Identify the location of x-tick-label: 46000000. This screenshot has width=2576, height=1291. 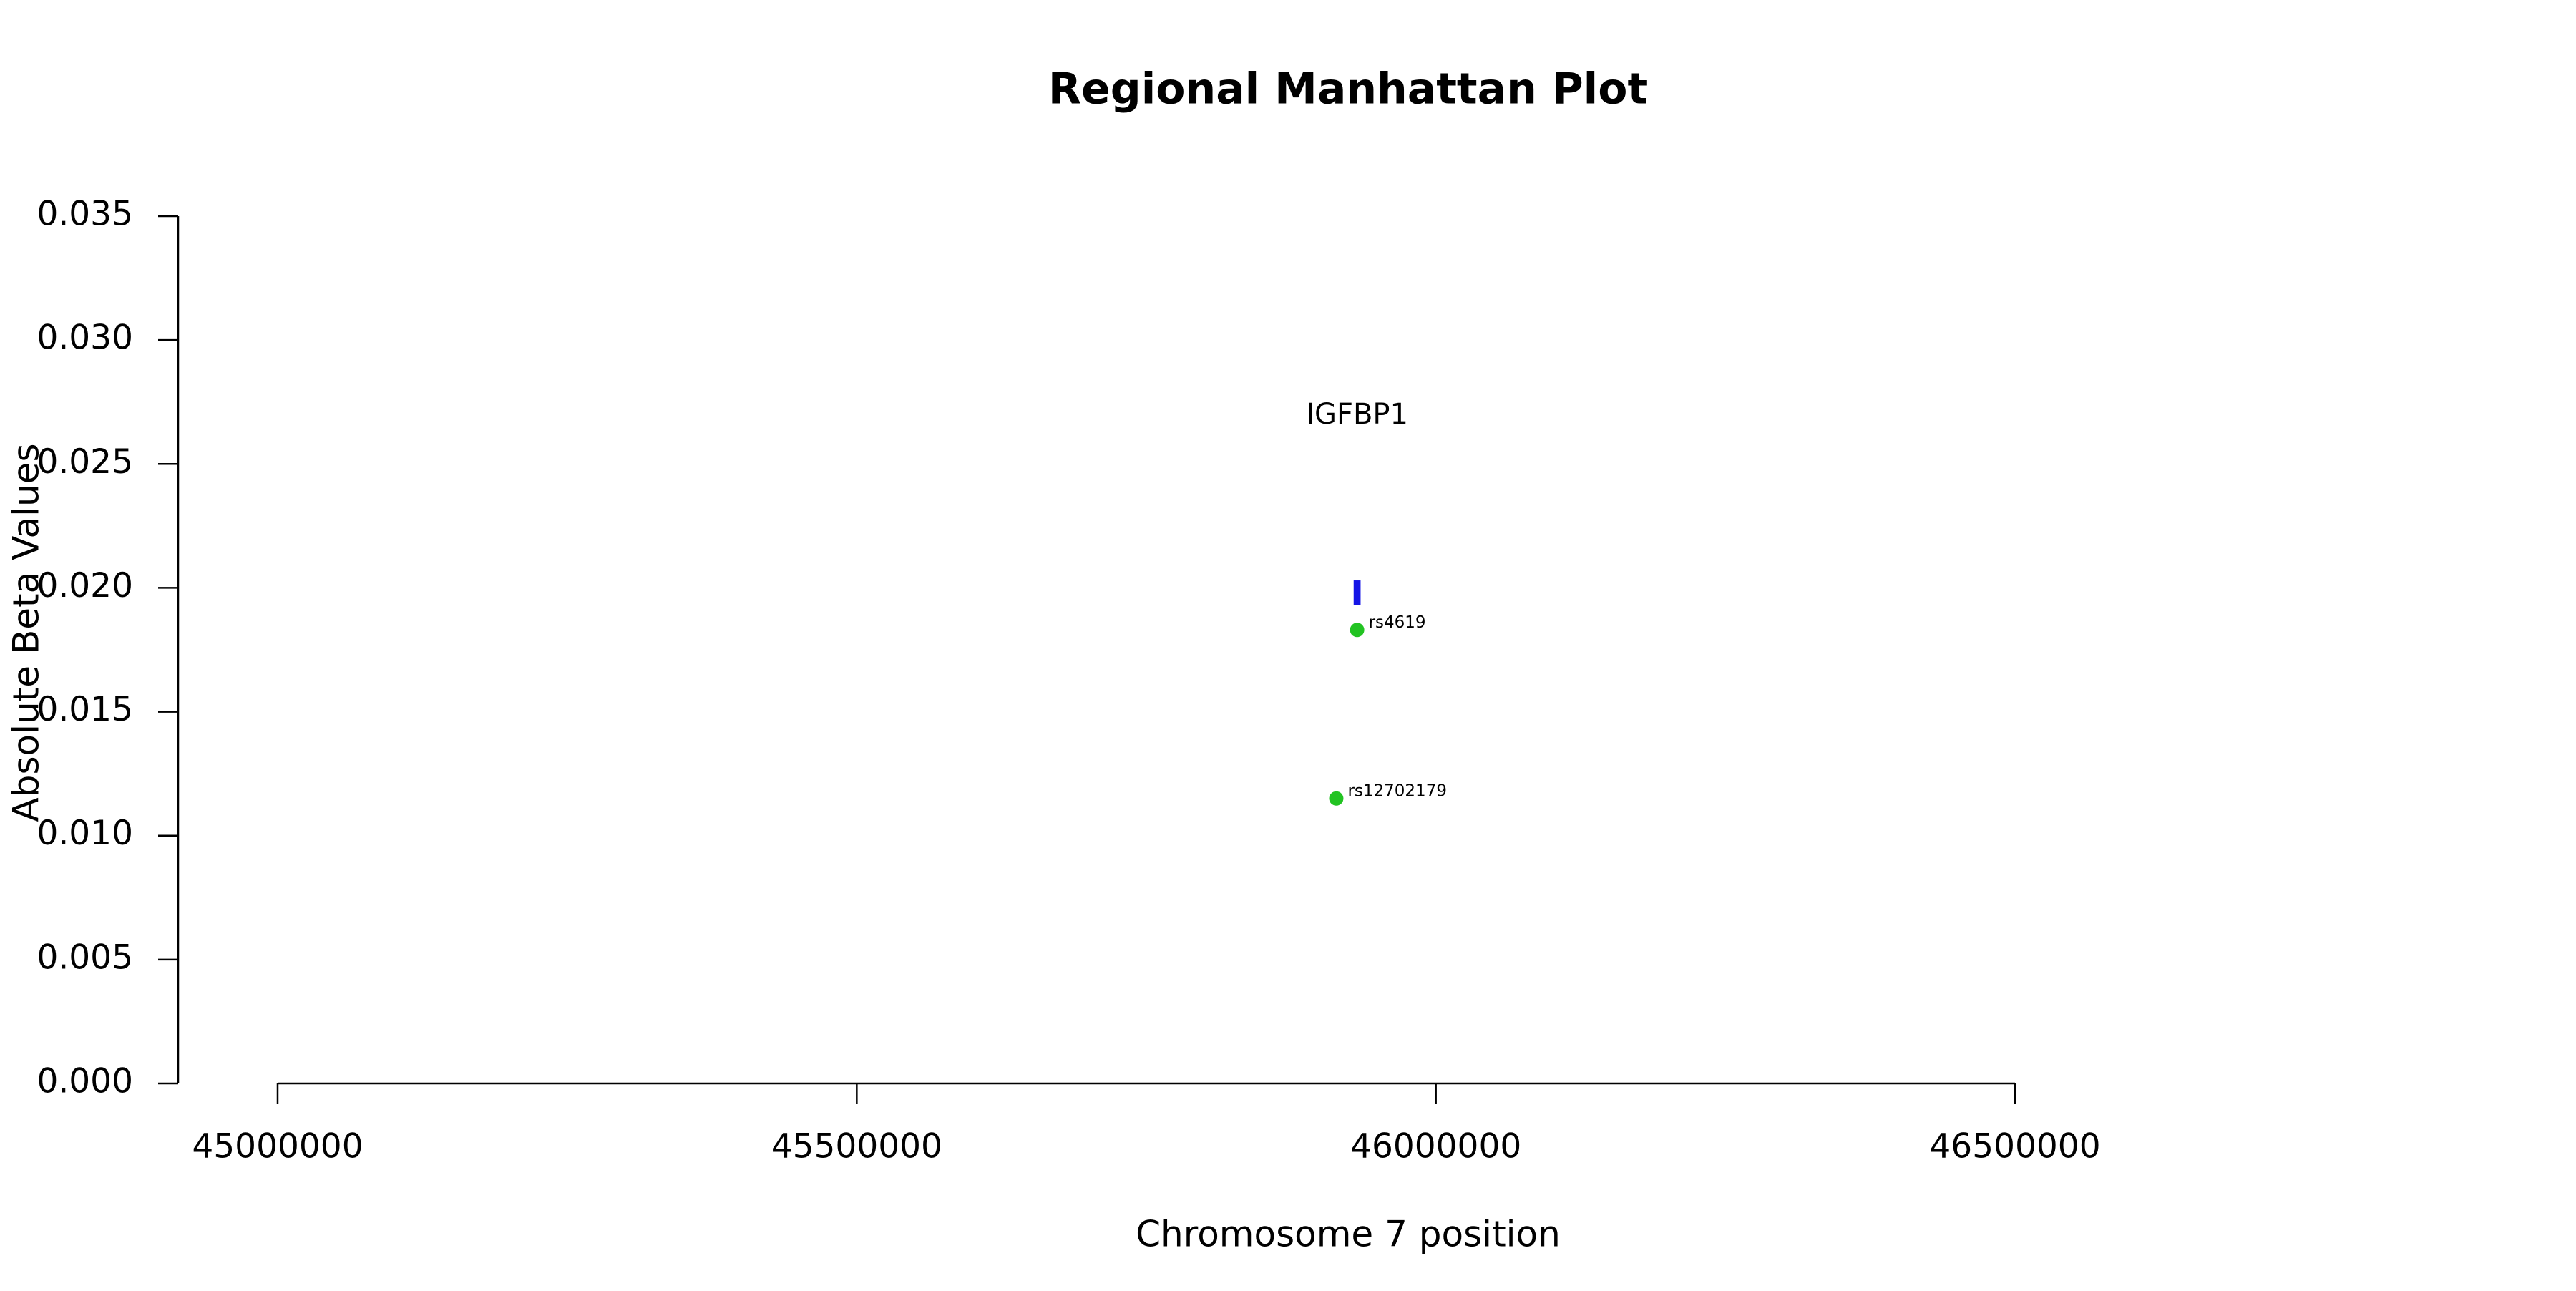
(1435, 1146).